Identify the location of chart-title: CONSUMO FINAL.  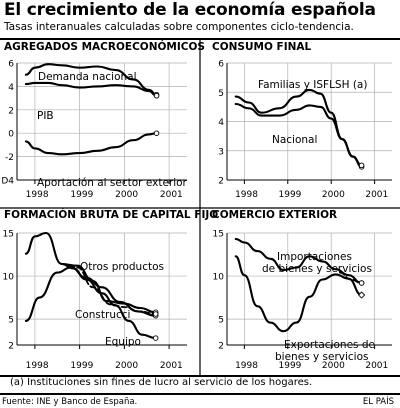
(262, 47).